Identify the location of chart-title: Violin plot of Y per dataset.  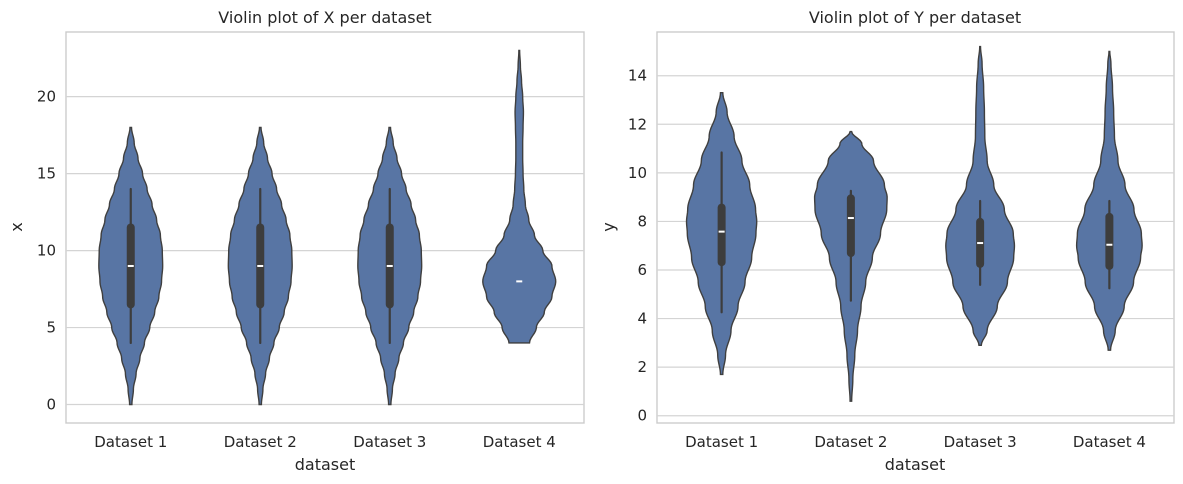
(915, 17).